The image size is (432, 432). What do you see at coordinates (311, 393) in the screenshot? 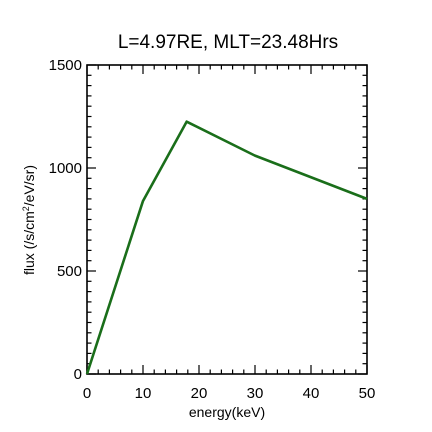
I see `x-tick-label: 40` at bounding box center [311, 393].